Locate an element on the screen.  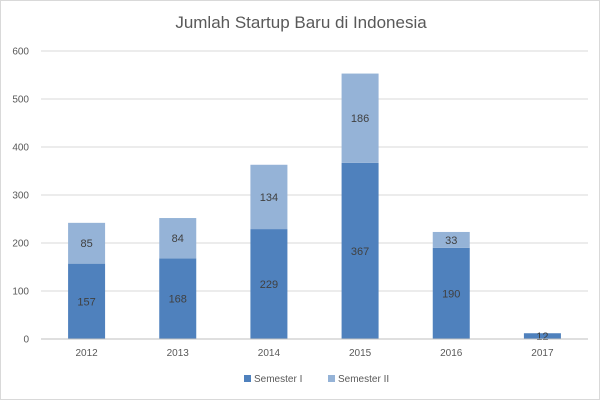
data-label: 168 is located at coordinates (178, 300).